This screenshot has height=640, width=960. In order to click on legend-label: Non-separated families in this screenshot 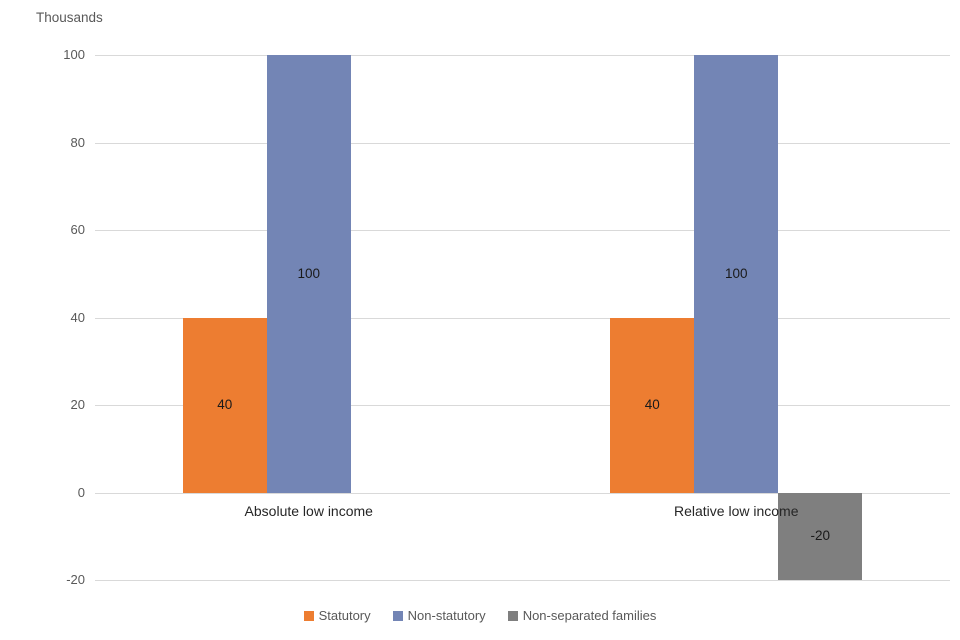, I will do `click(589, 615)`.